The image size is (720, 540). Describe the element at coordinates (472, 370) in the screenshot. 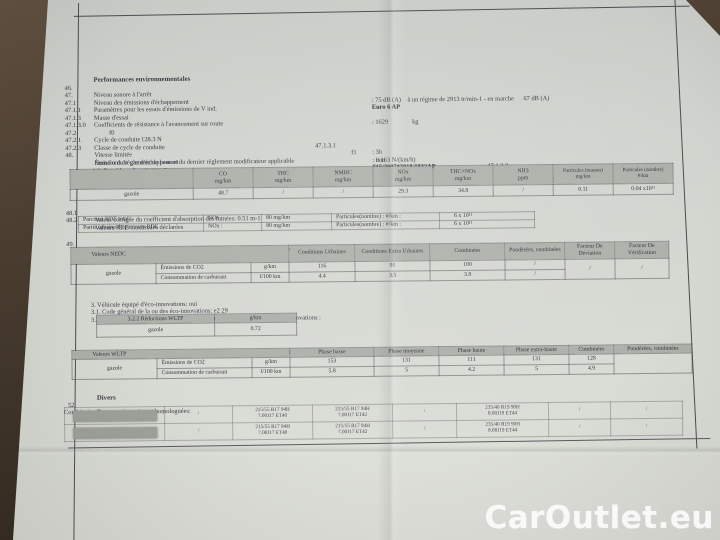

I see `phase-high-value: 4.2` at that location.